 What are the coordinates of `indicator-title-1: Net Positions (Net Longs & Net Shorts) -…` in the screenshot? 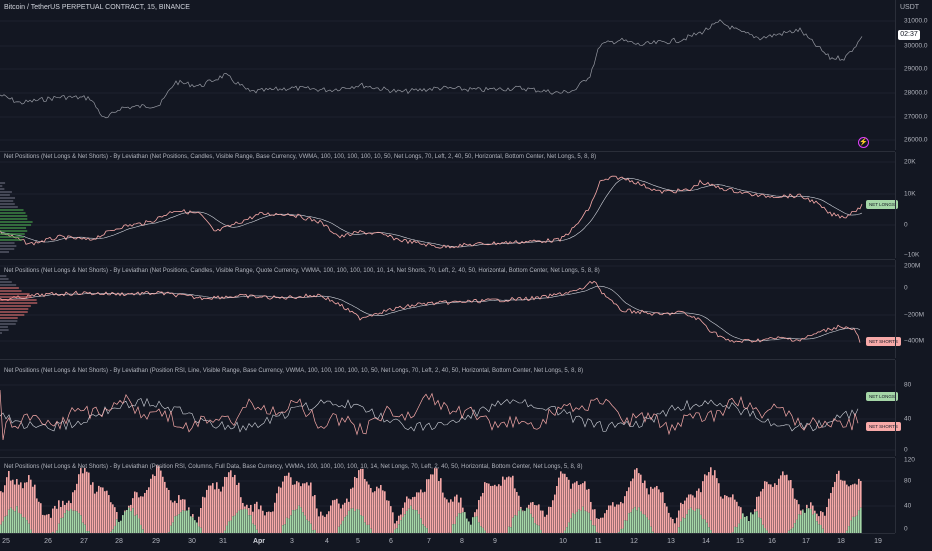 It's located at (300, 157).